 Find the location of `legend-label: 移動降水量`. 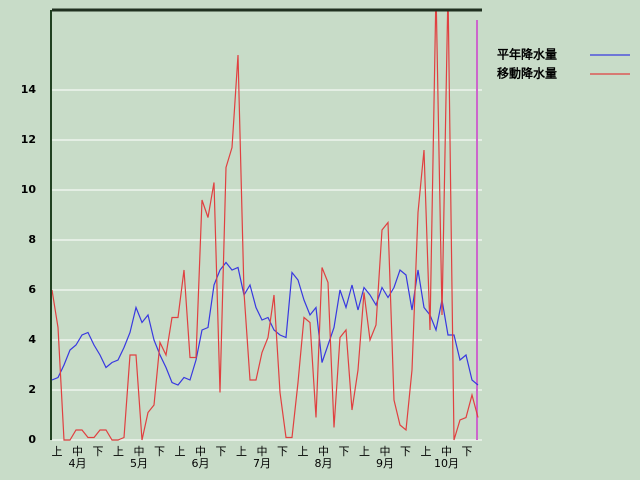

legend-label: 移動降水量 is located at coordinates (527, 73).